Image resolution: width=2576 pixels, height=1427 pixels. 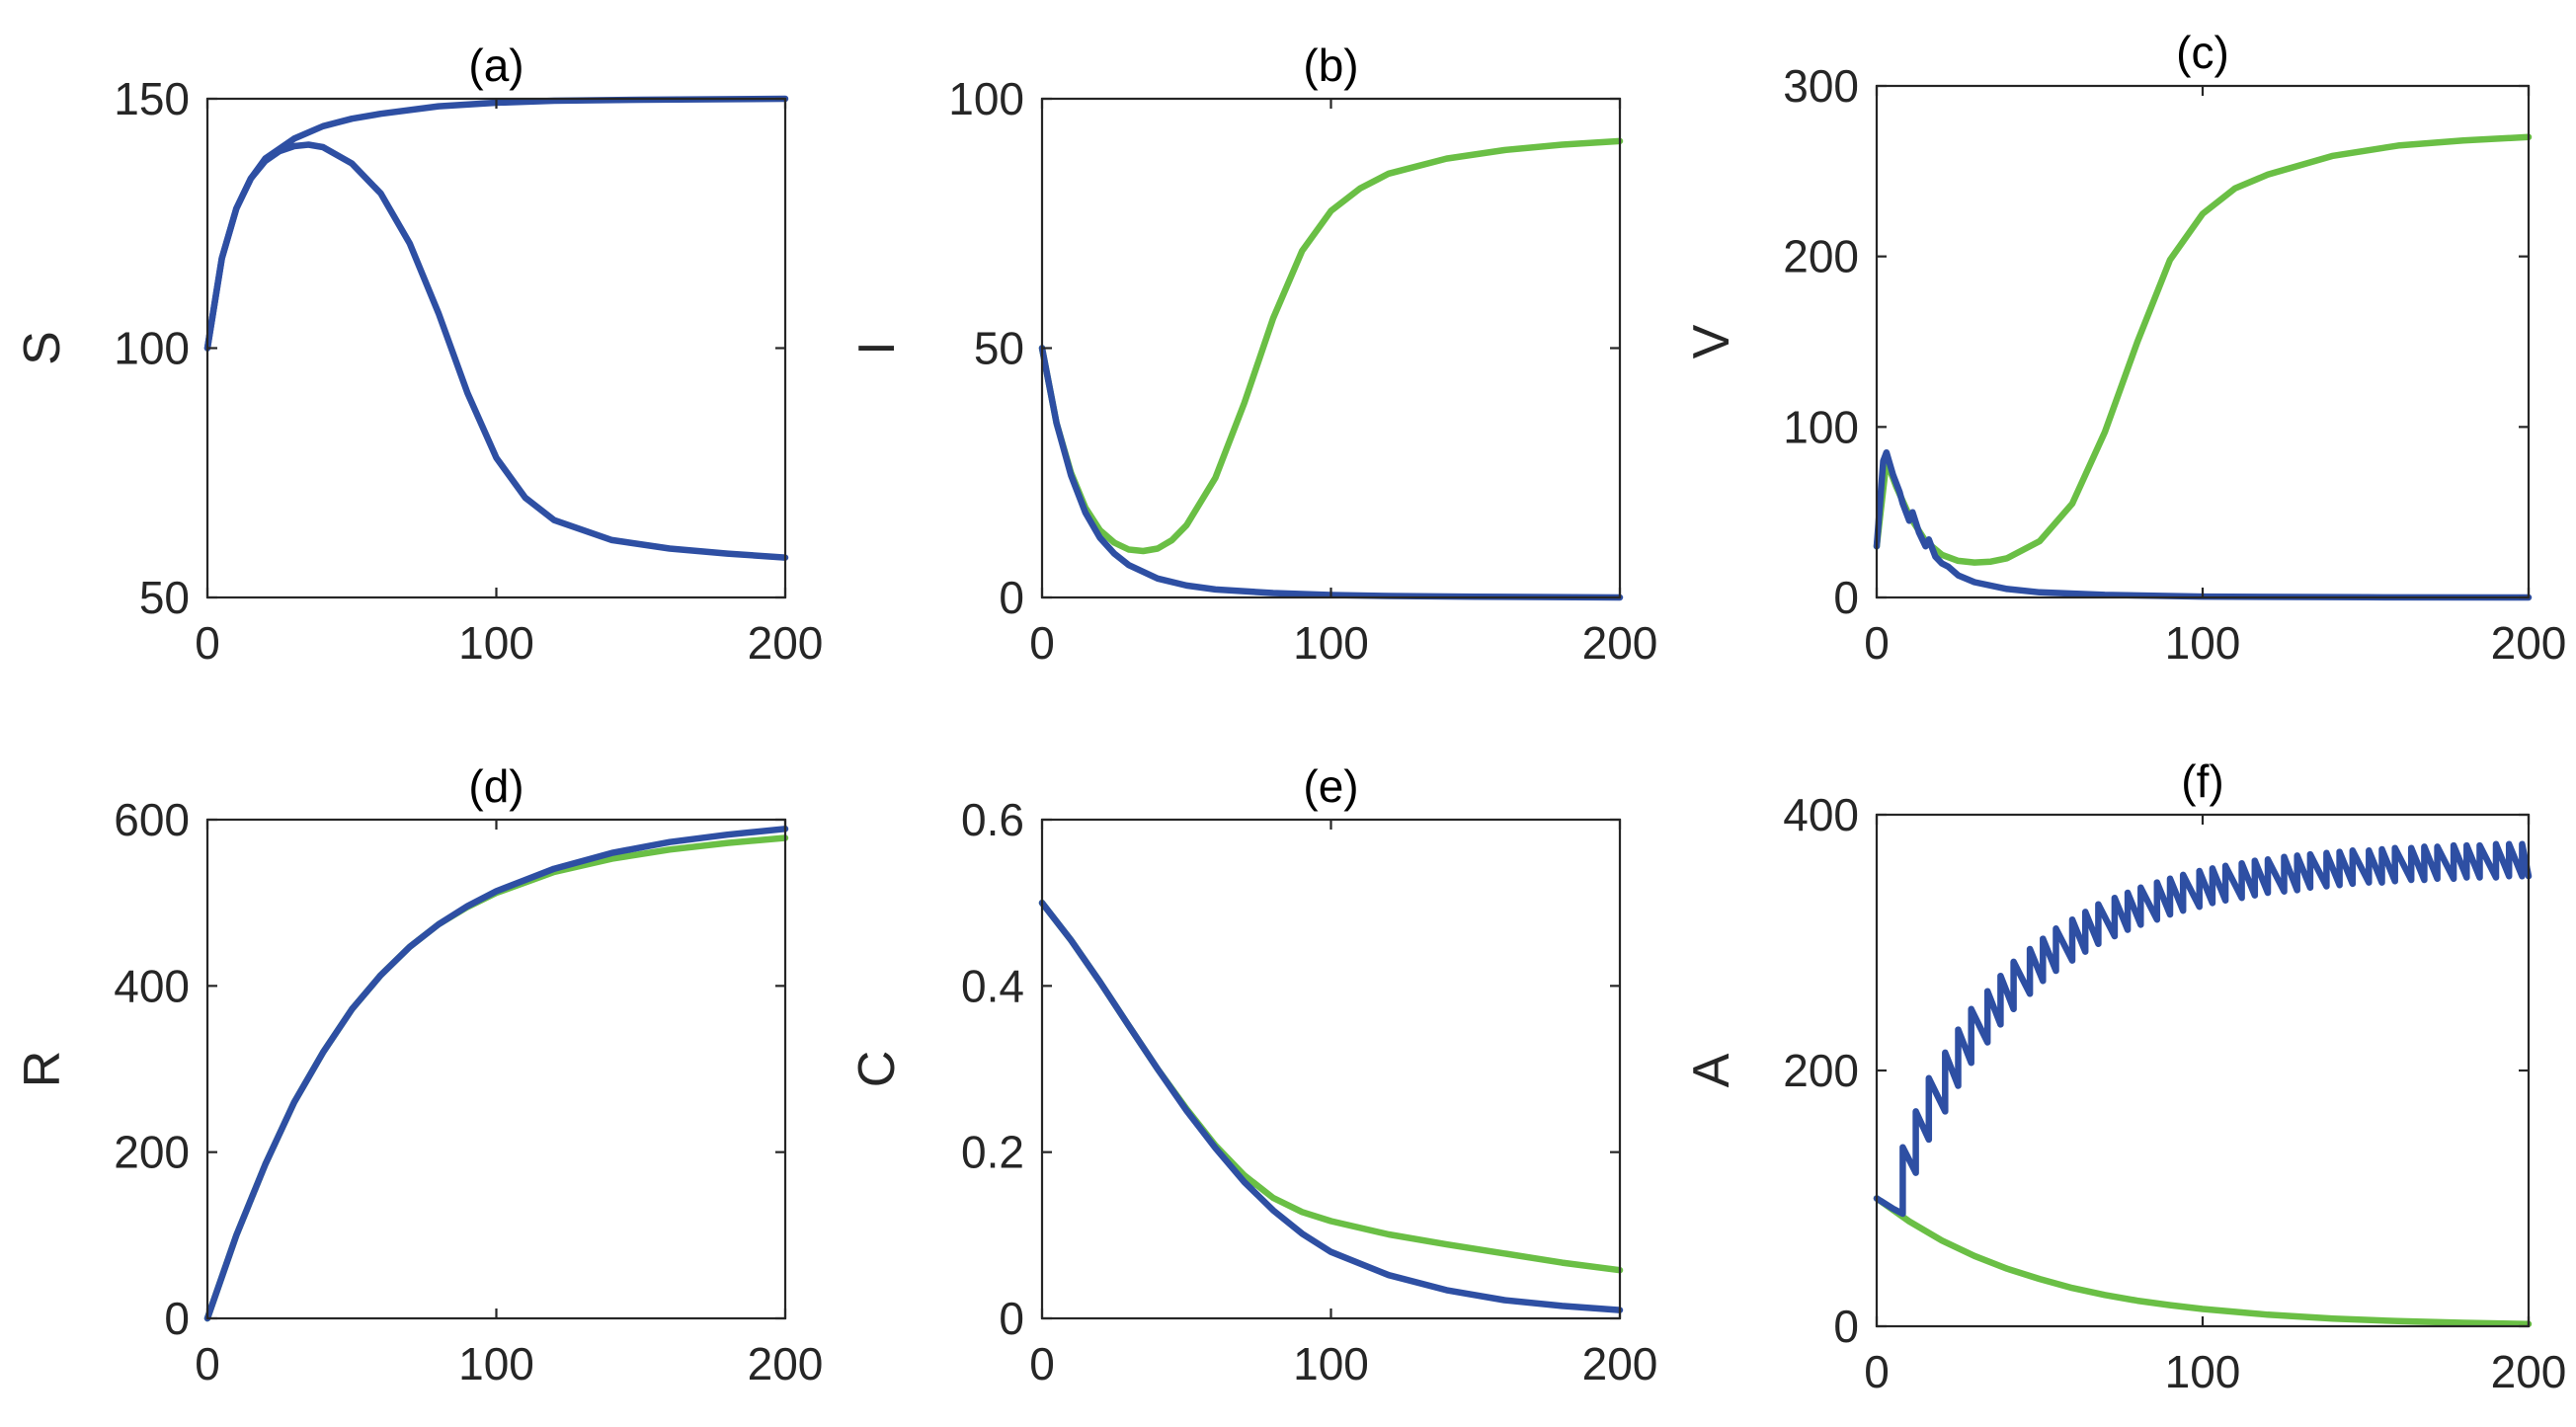 What do you see at coordinates (1330, 65) in the screenshot?
I see `panel-title: (b)` at bounding box center [1330, 65].